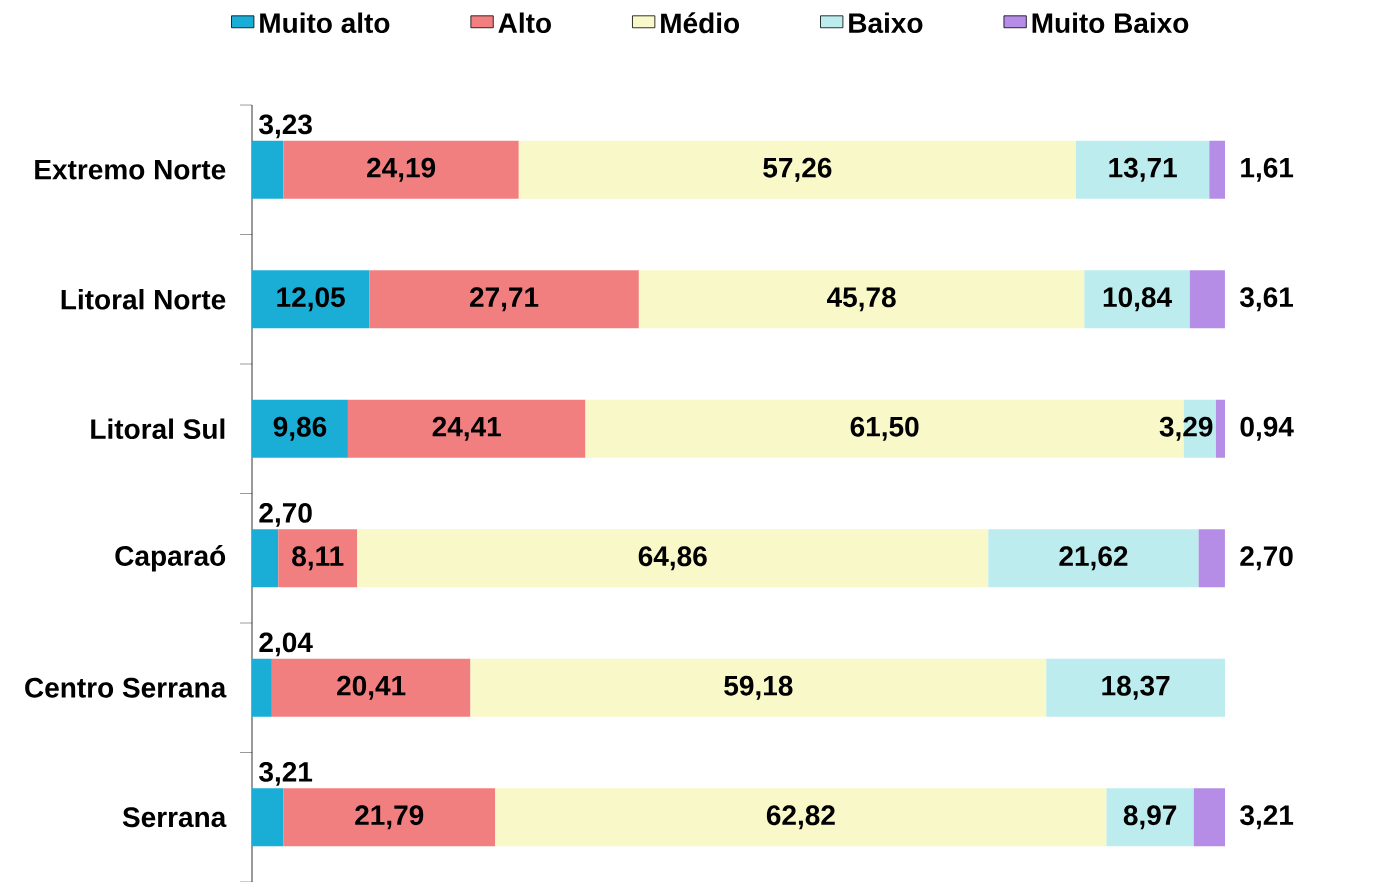 This screenshot has height=882, width=1375. I want to click on data-label: 10,84, so click(1137, 299).